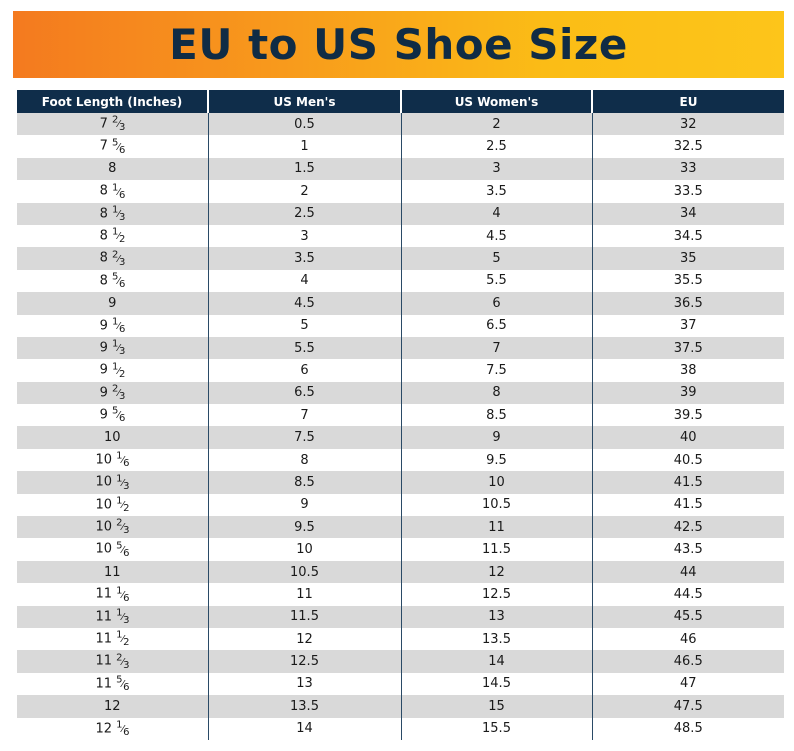  I want to click on us-women-cell: 7, so click(496, 348).